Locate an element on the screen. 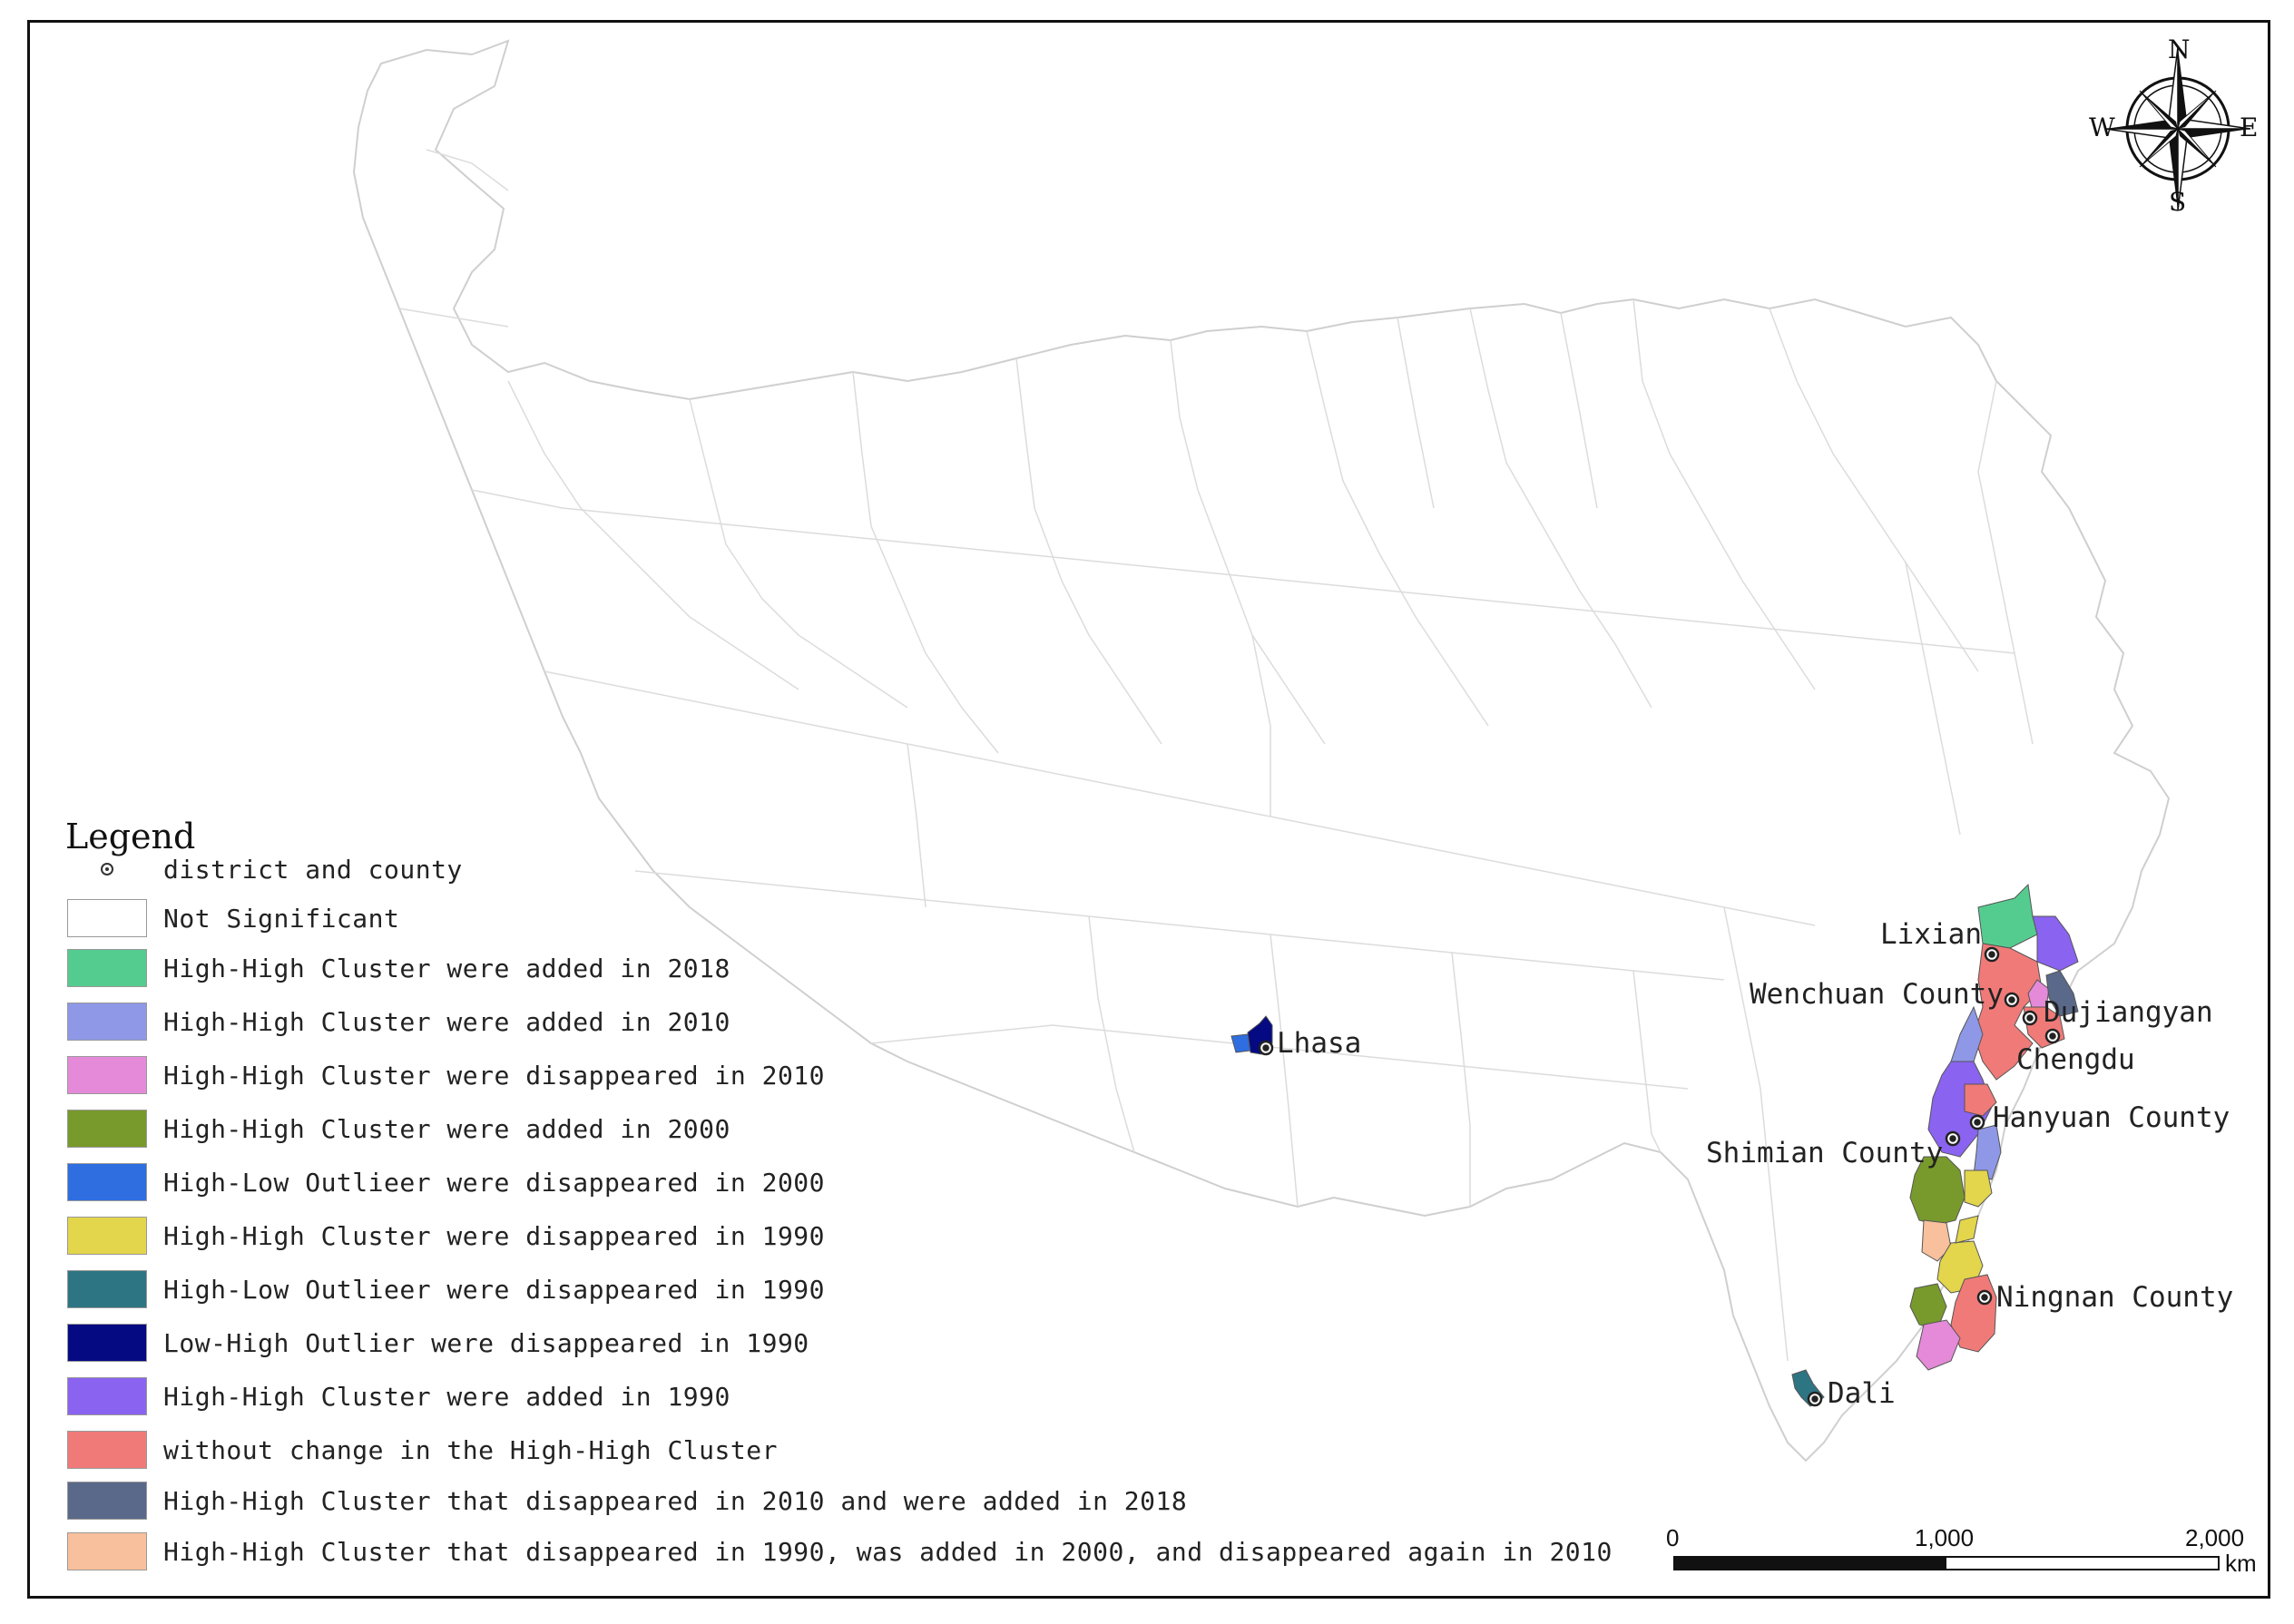 Image resolution: width=2294 pixels, height=1624 pixels. legend-swatch-hh-added-2000 is located at coordinates (107, 1129).